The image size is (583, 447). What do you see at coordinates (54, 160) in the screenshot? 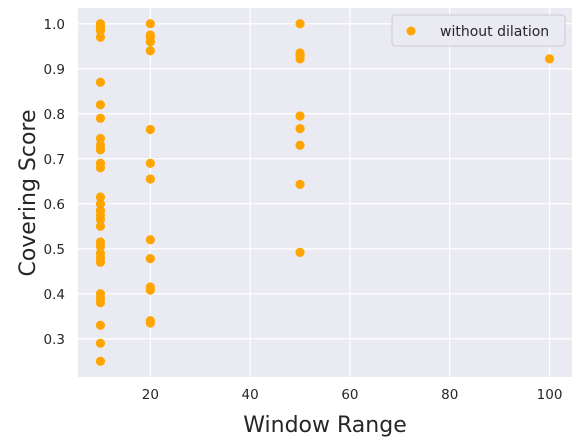
I see `y-tick-label: 0.7` at bounding box center [54, 160].